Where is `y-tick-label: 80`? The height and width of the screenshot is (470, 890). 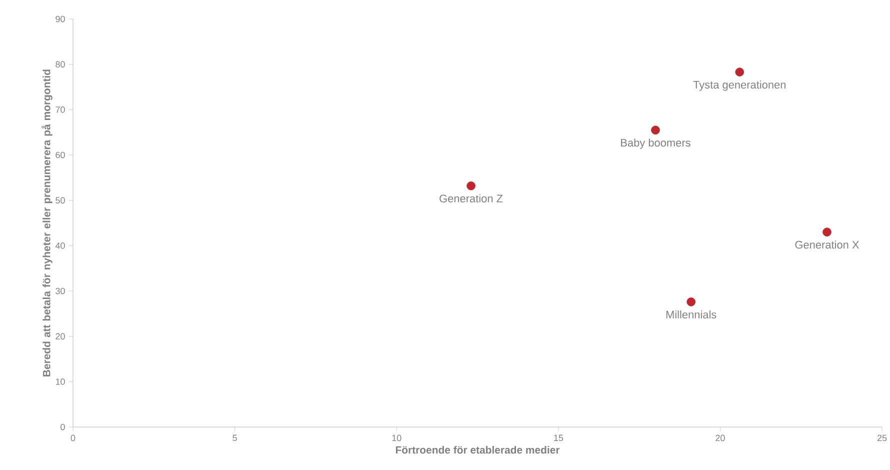 y-tick-label: 80 is located at coordinates (60, 64).